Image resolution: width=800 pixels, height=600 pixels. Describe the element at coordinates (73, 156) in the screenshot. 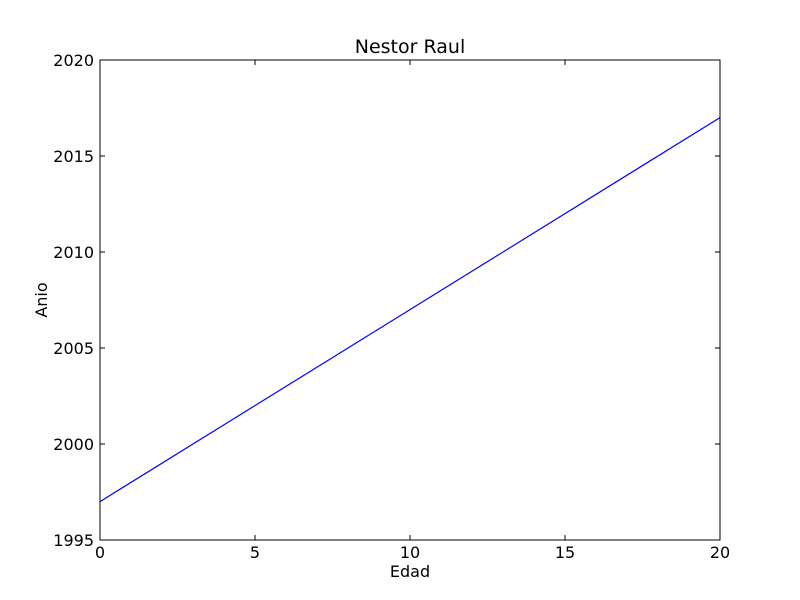

I see `y-tick-label: 2015` at that location.